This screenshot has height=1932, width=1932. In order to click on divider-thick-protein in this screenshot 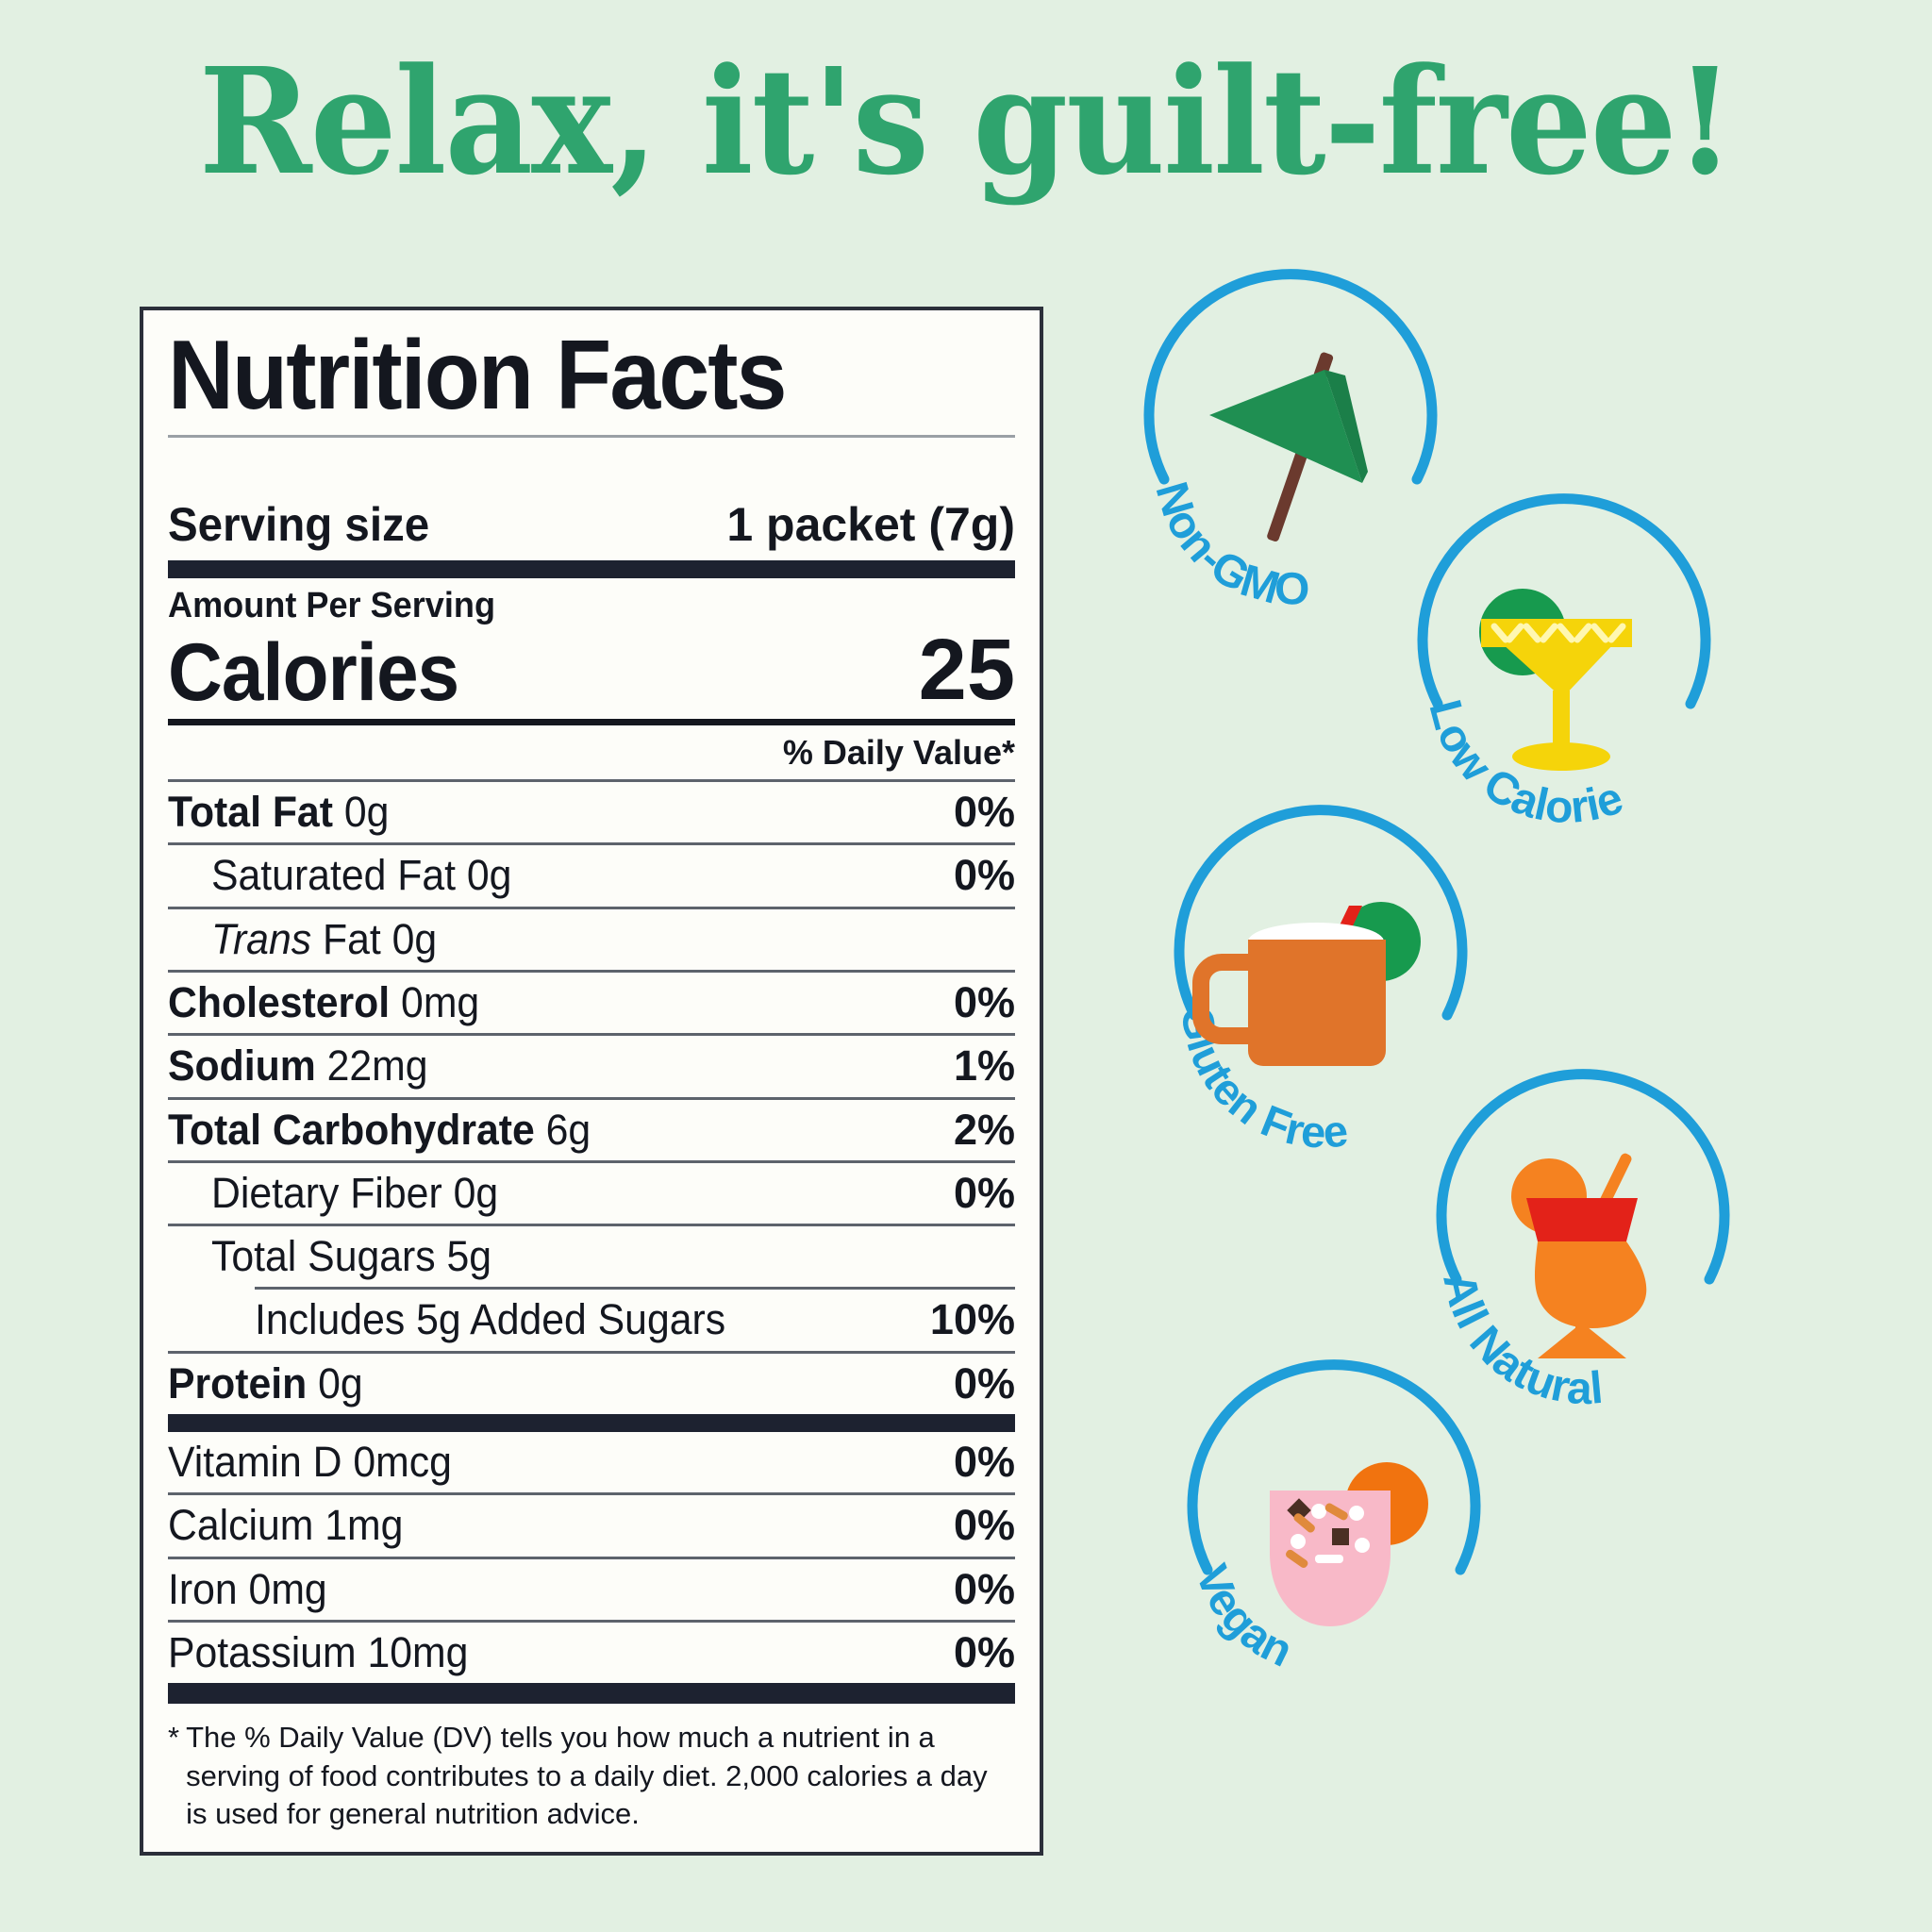, I will do `click(591, 1424)`.